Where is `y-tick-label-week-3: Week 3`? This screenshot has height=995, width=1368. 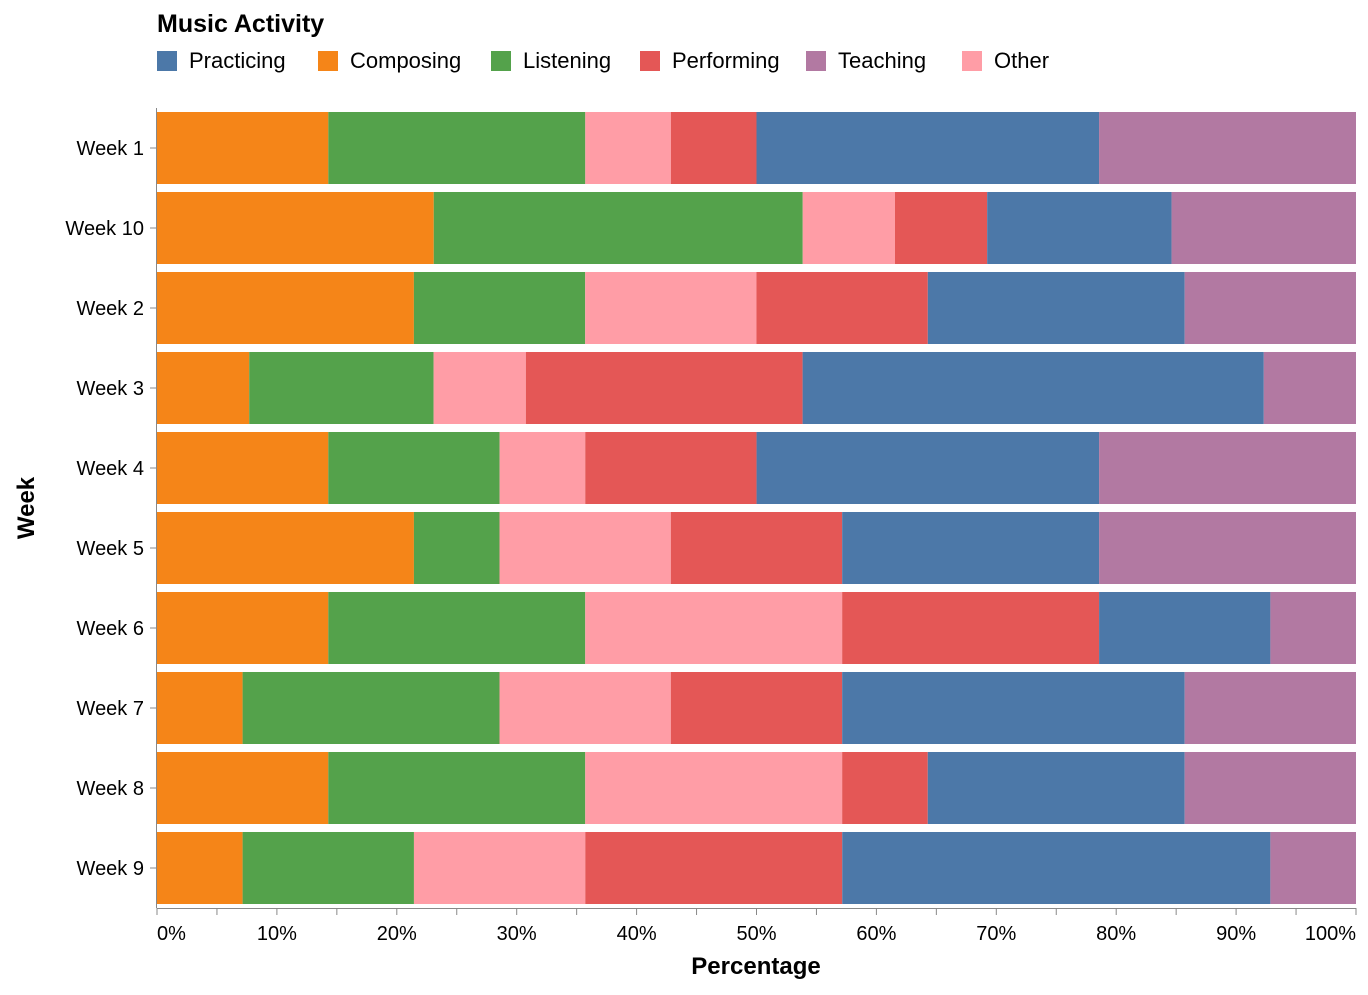
y-tick-label-week-3: Week 3 is located at coordinates (110, 389).